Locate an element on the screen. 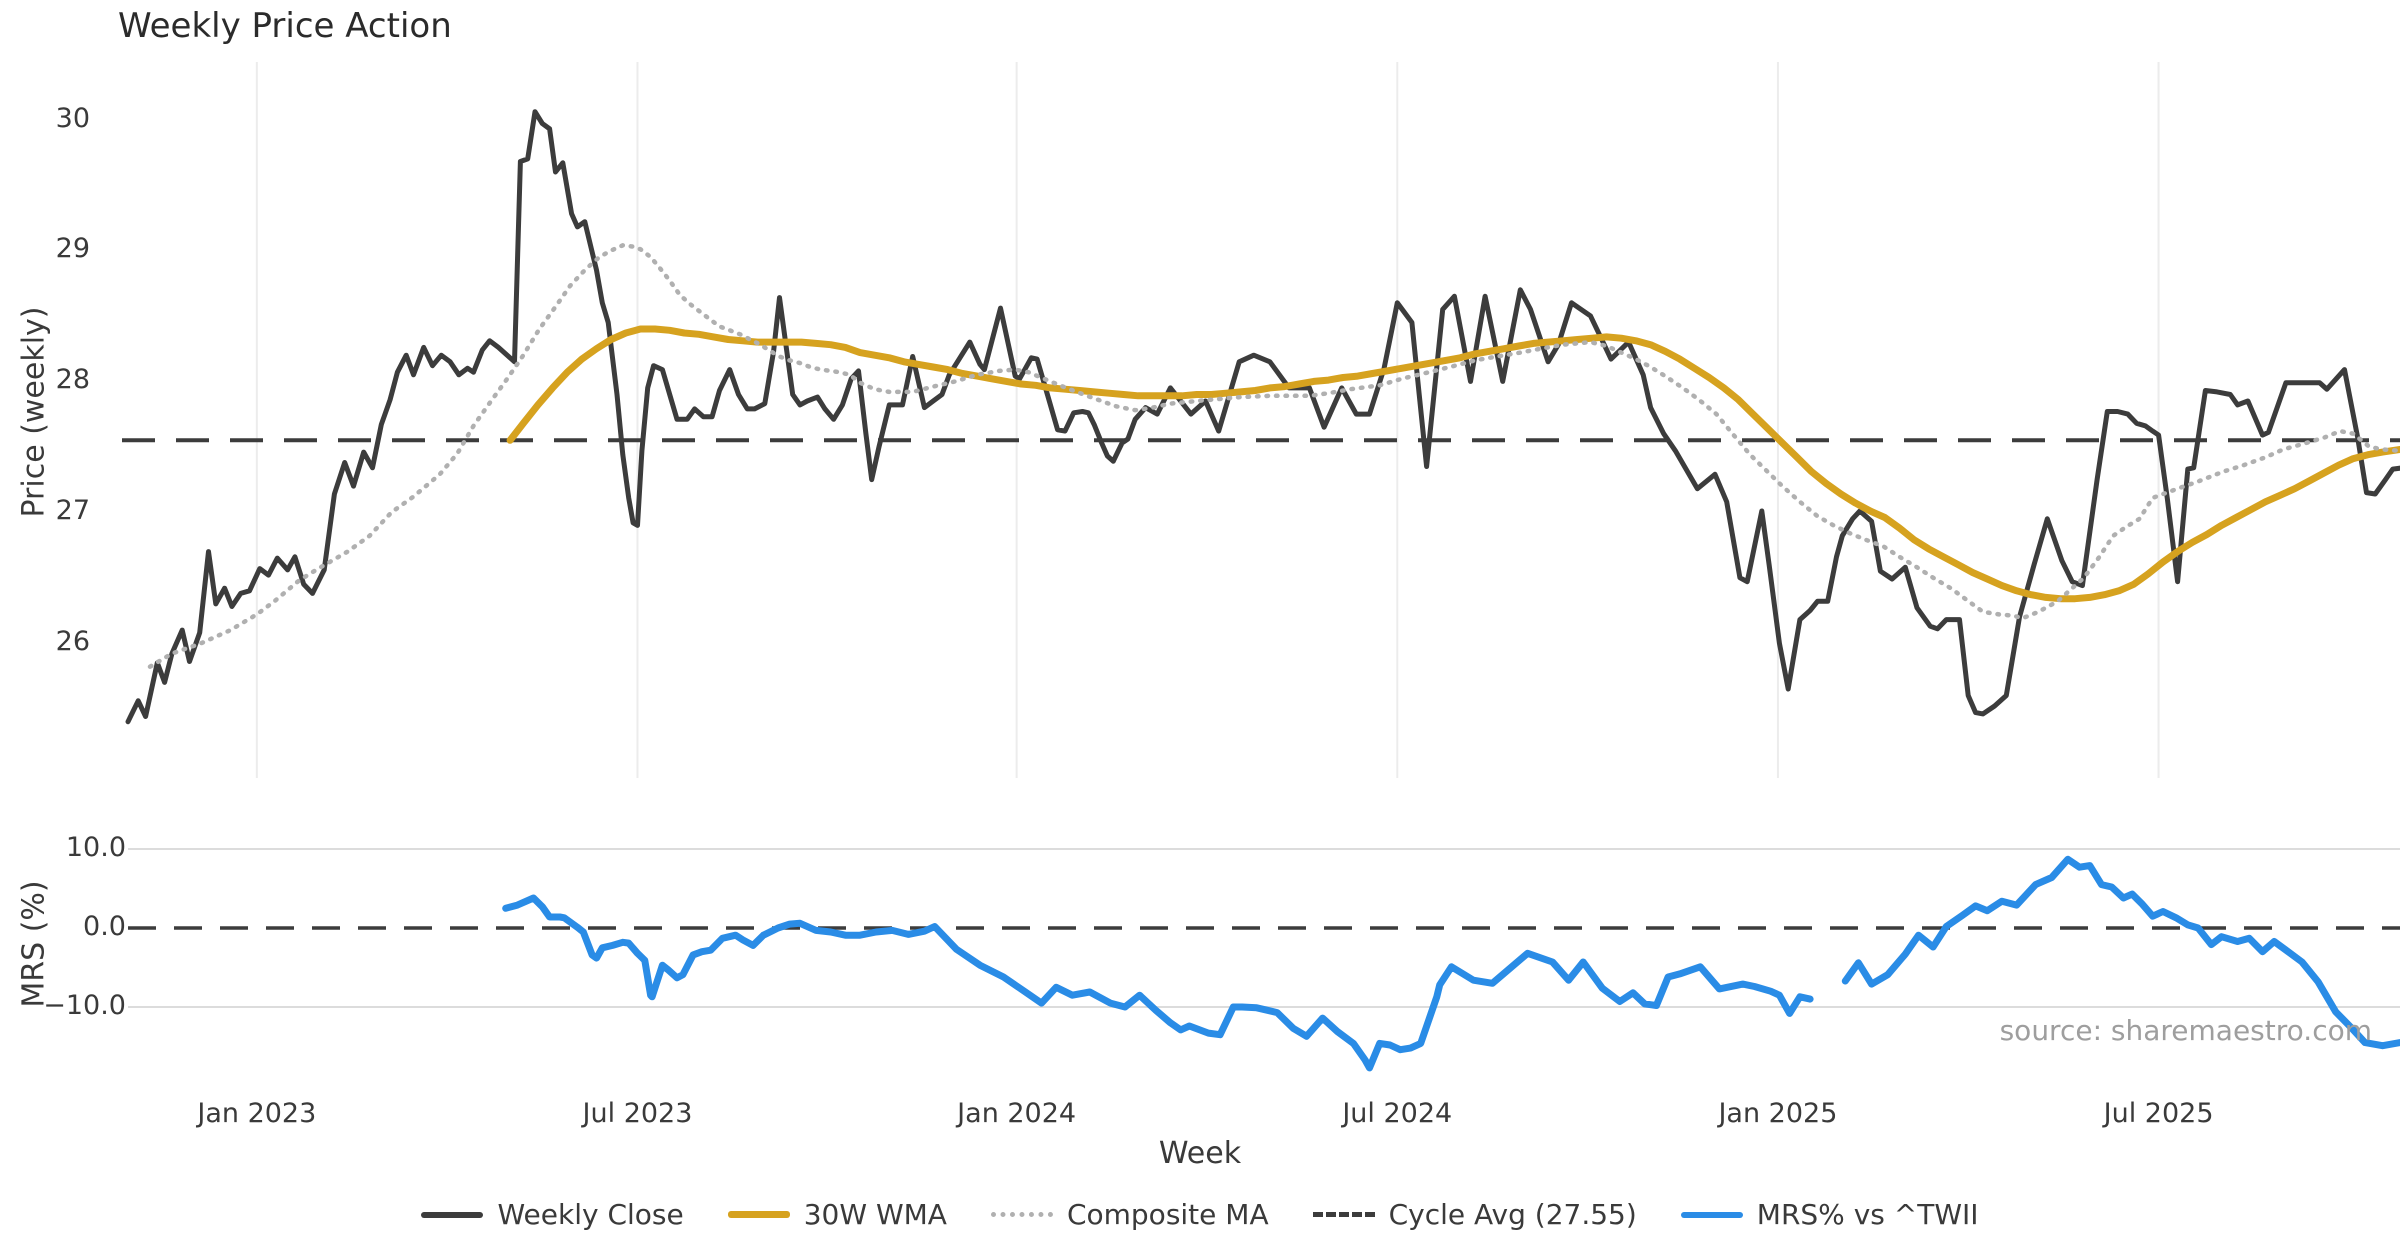 The width and height of the screenshot is (2400, 1260). legend-label: Weekly Close is located at coordinates (590, 1214).